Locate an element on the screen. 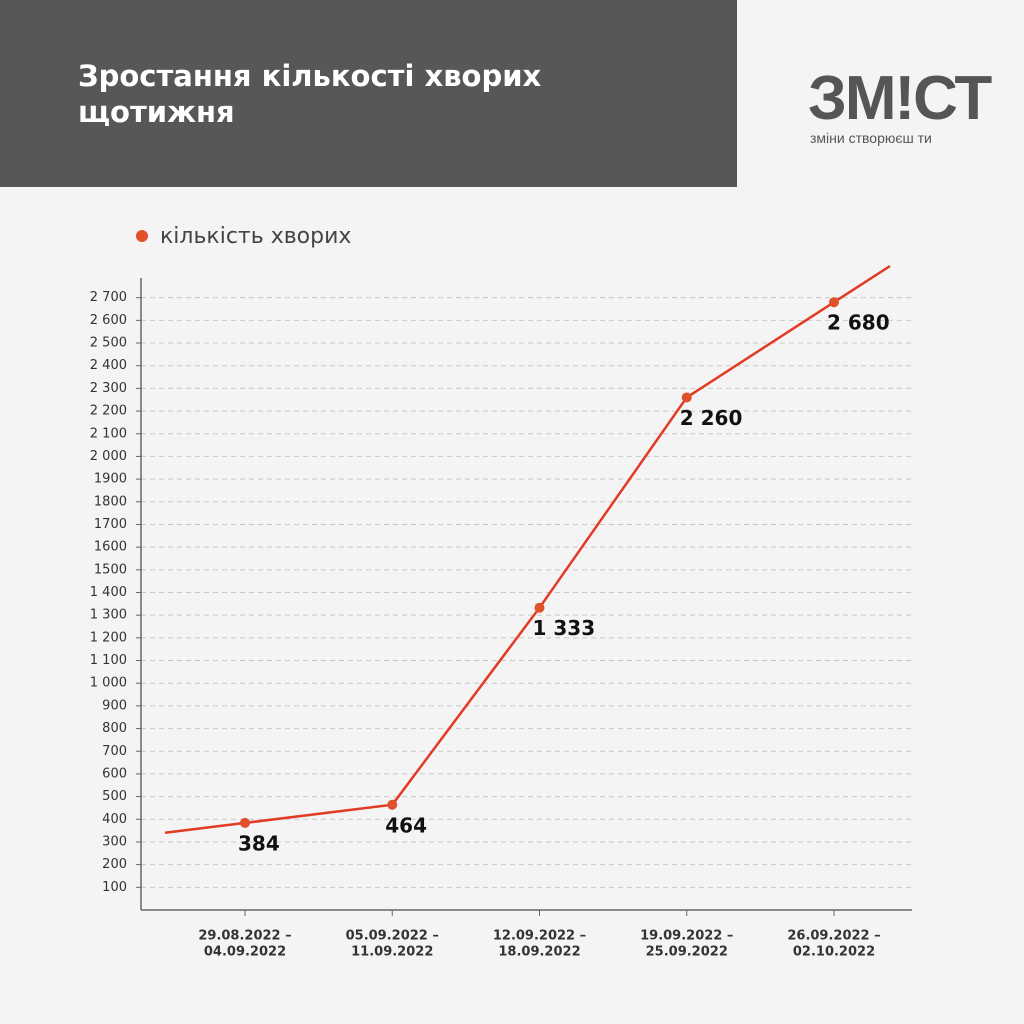 This screenshot has height=1024, width=1024. y-tick-label: 400 is located at coordinates (114, 819).